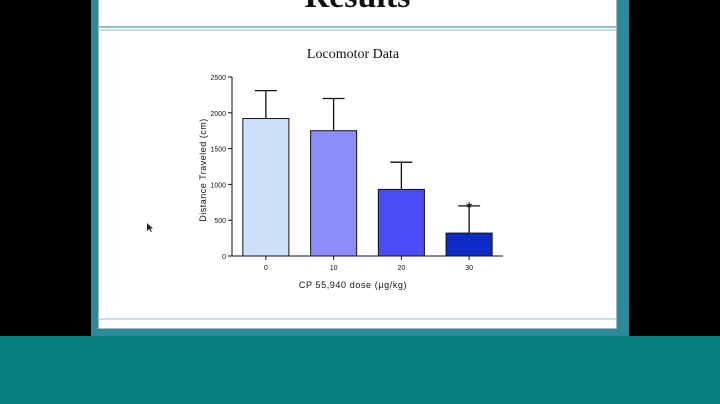  Describe the element at coordinates (357, 319) in the screenshot. I see `footer-divider` at that location.